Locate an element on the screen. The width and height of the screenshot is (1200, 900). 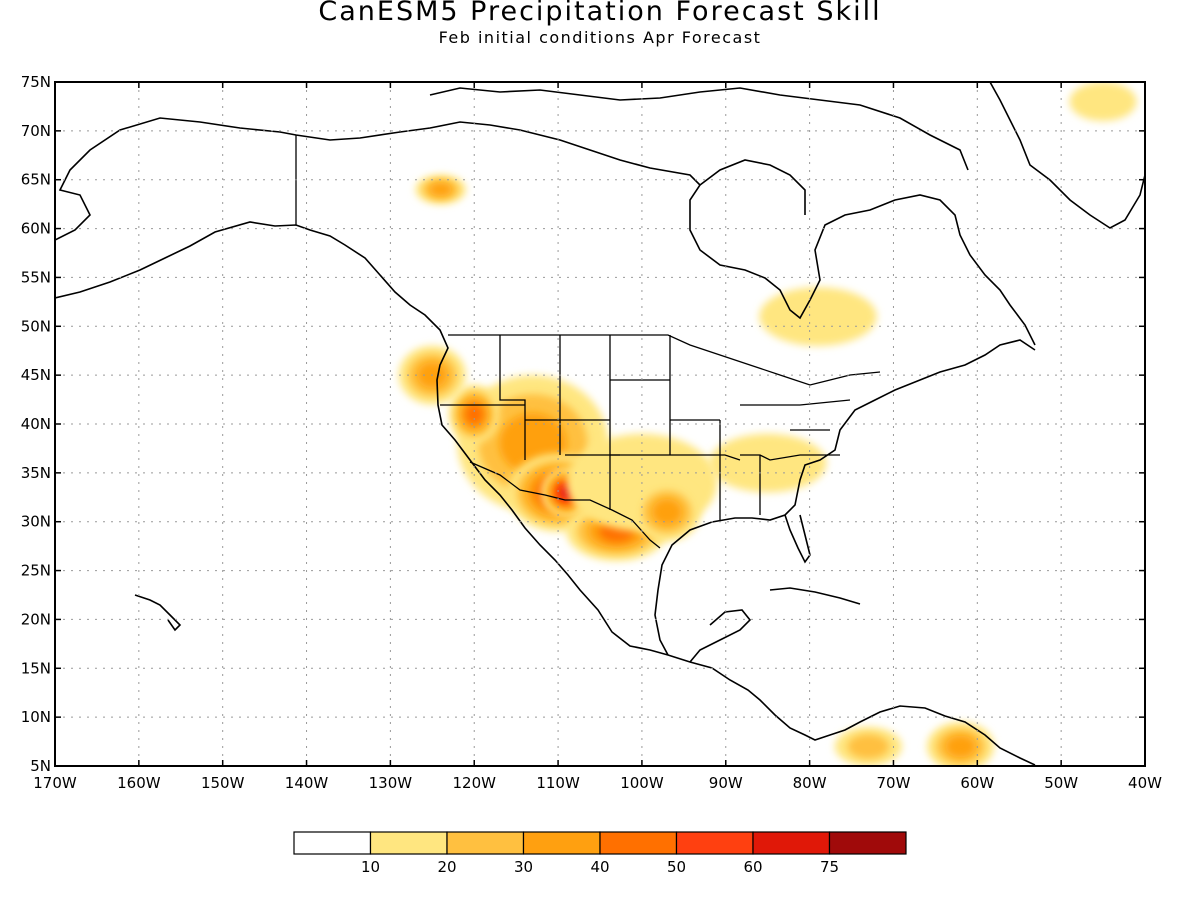
lon-label: 120W is located at coordinates (474, 783).